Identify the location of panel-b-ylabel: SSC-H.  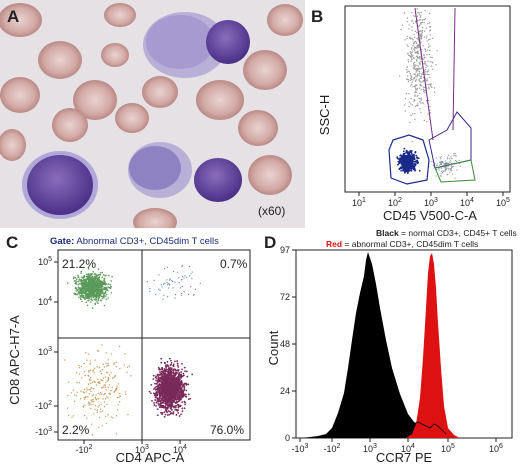
(324, 115).